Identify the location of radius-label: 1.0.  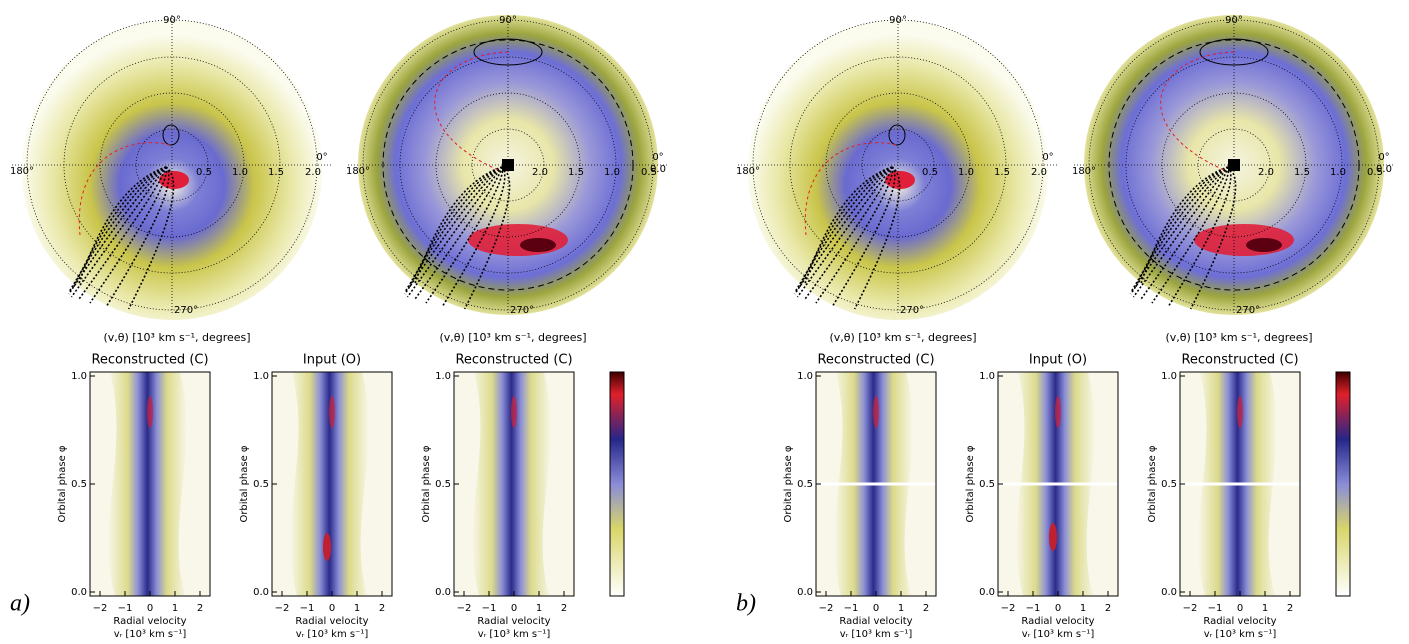
(612, 172).